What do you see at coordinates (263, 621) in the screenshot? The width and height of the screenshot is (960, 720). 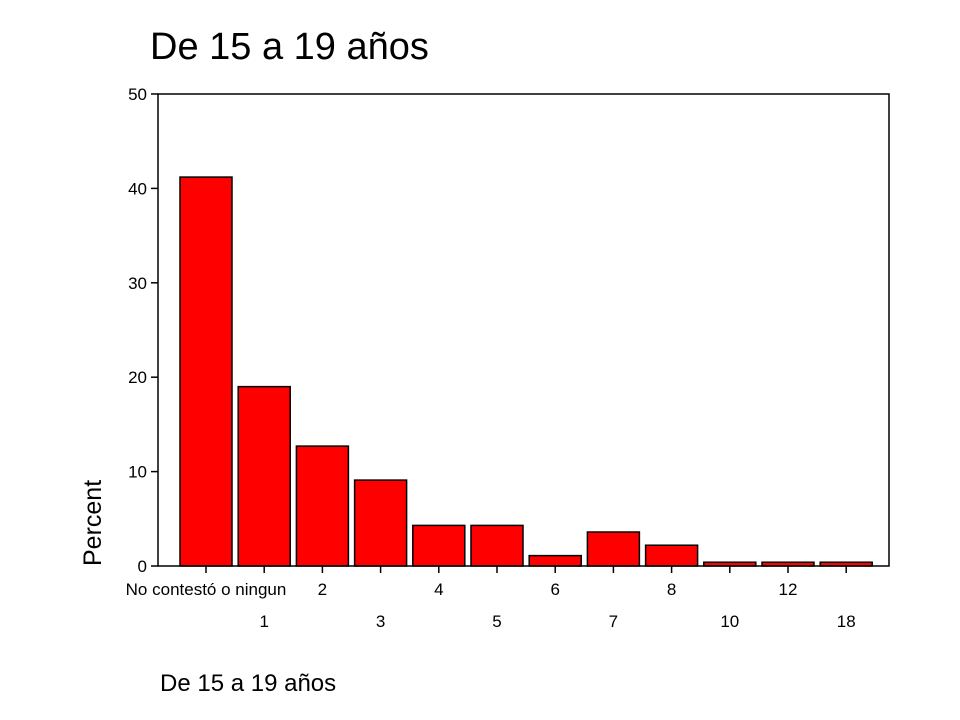 I see `x-tick-label: 1` at bounding box center [263, 621].